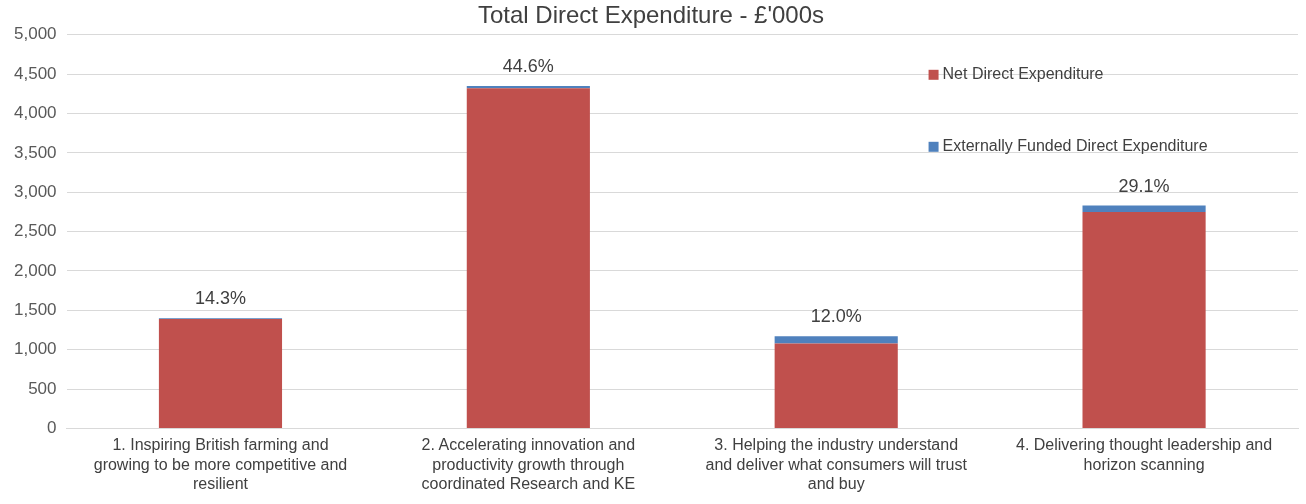 This screenshot has height=504, width=1306. Describe the element at coordinates (651, 15) in the screenshot. I see `chart-title: Total Direct Expenditure - £'000s` at that location.